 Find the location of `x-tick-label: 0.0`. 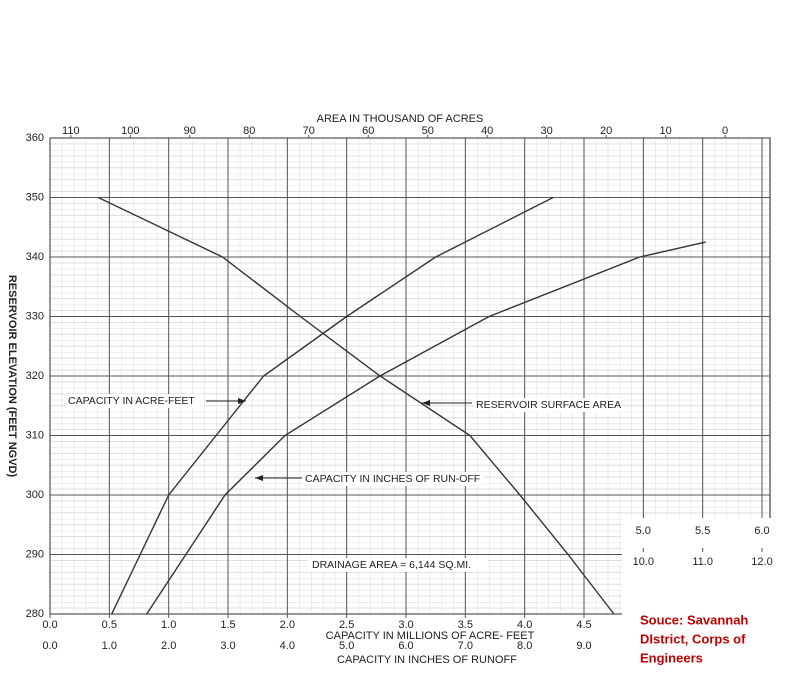

x-tick-label: 0.0 is located at coordinates (49, 625).